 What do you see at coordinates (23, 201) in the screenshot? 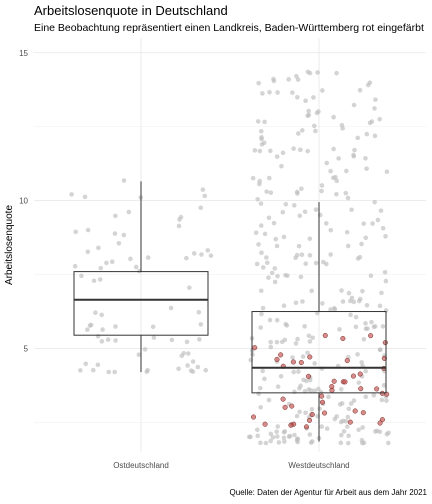
I see `y-tick-label: 10` at bounding box center [23, 201].